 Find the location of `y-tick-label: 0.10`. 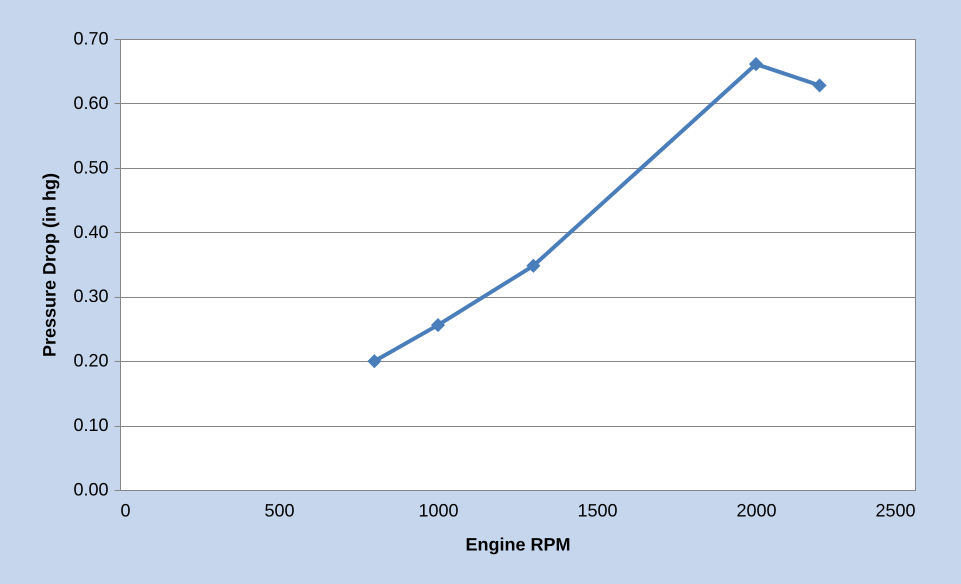

y-tick-label: 0.10 is located at coordinates (90, 425).